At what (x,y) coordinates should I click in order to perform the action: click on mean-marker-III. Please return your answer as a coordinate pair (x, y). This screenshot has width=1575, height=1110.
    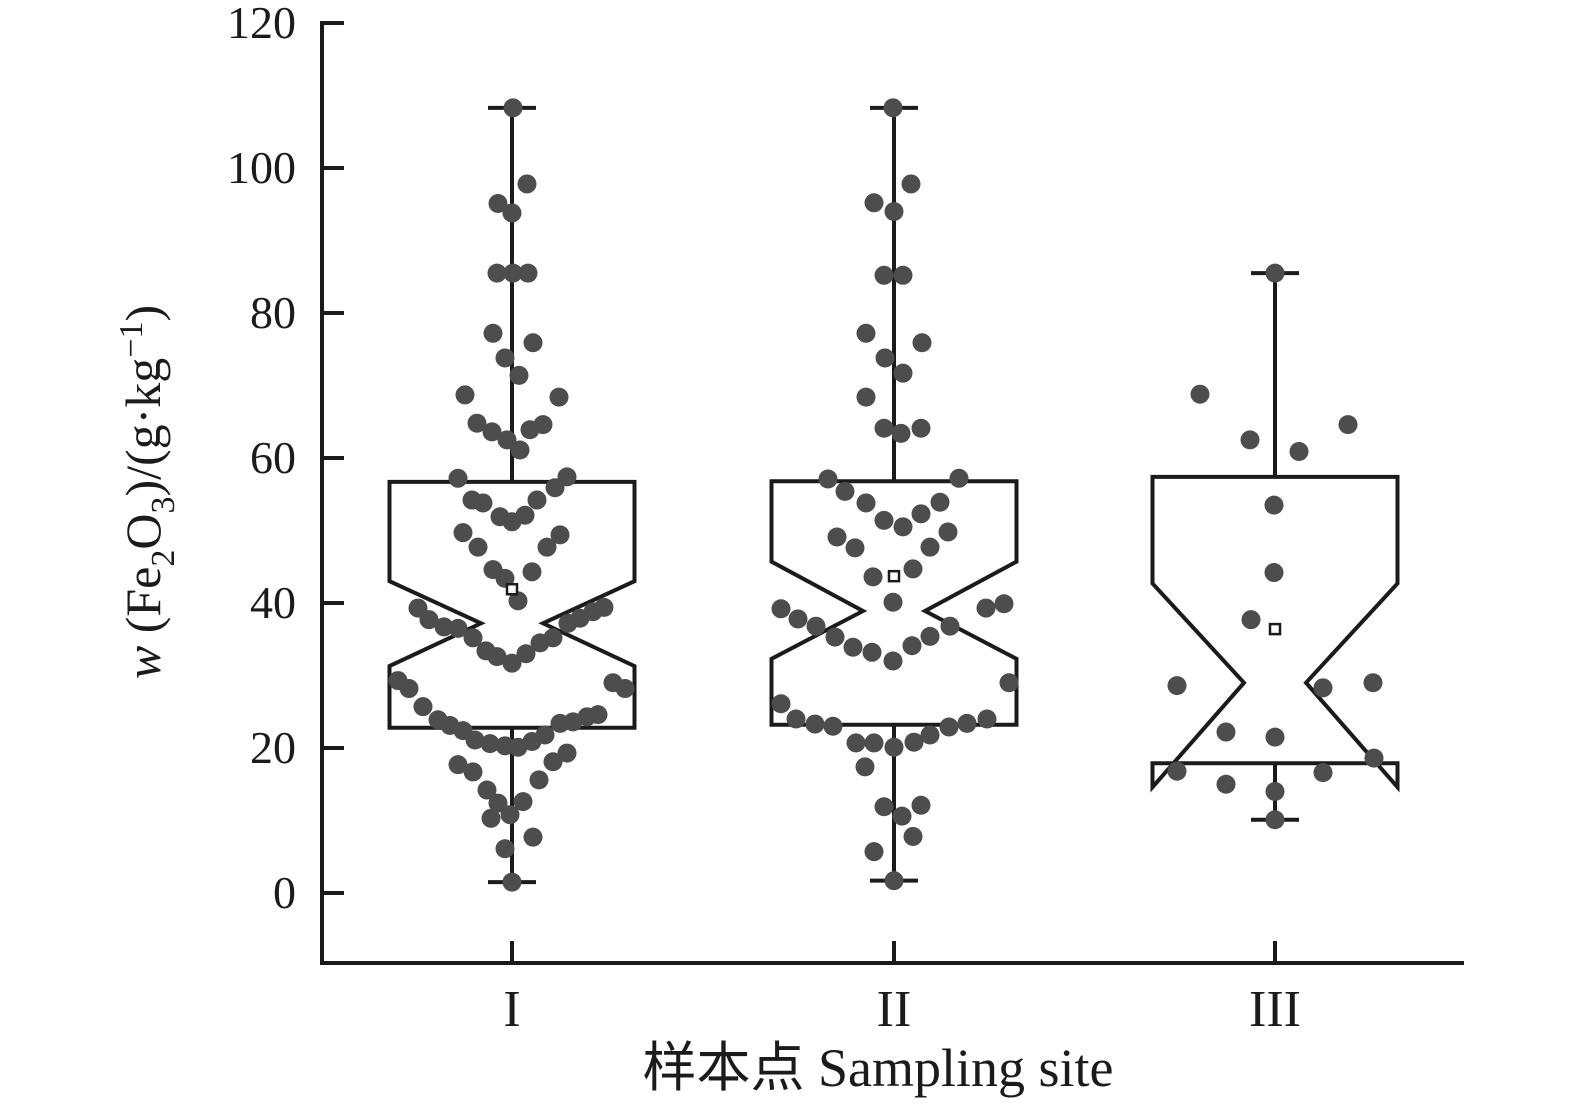
    Looking at the image, I should click on (1275, 629).